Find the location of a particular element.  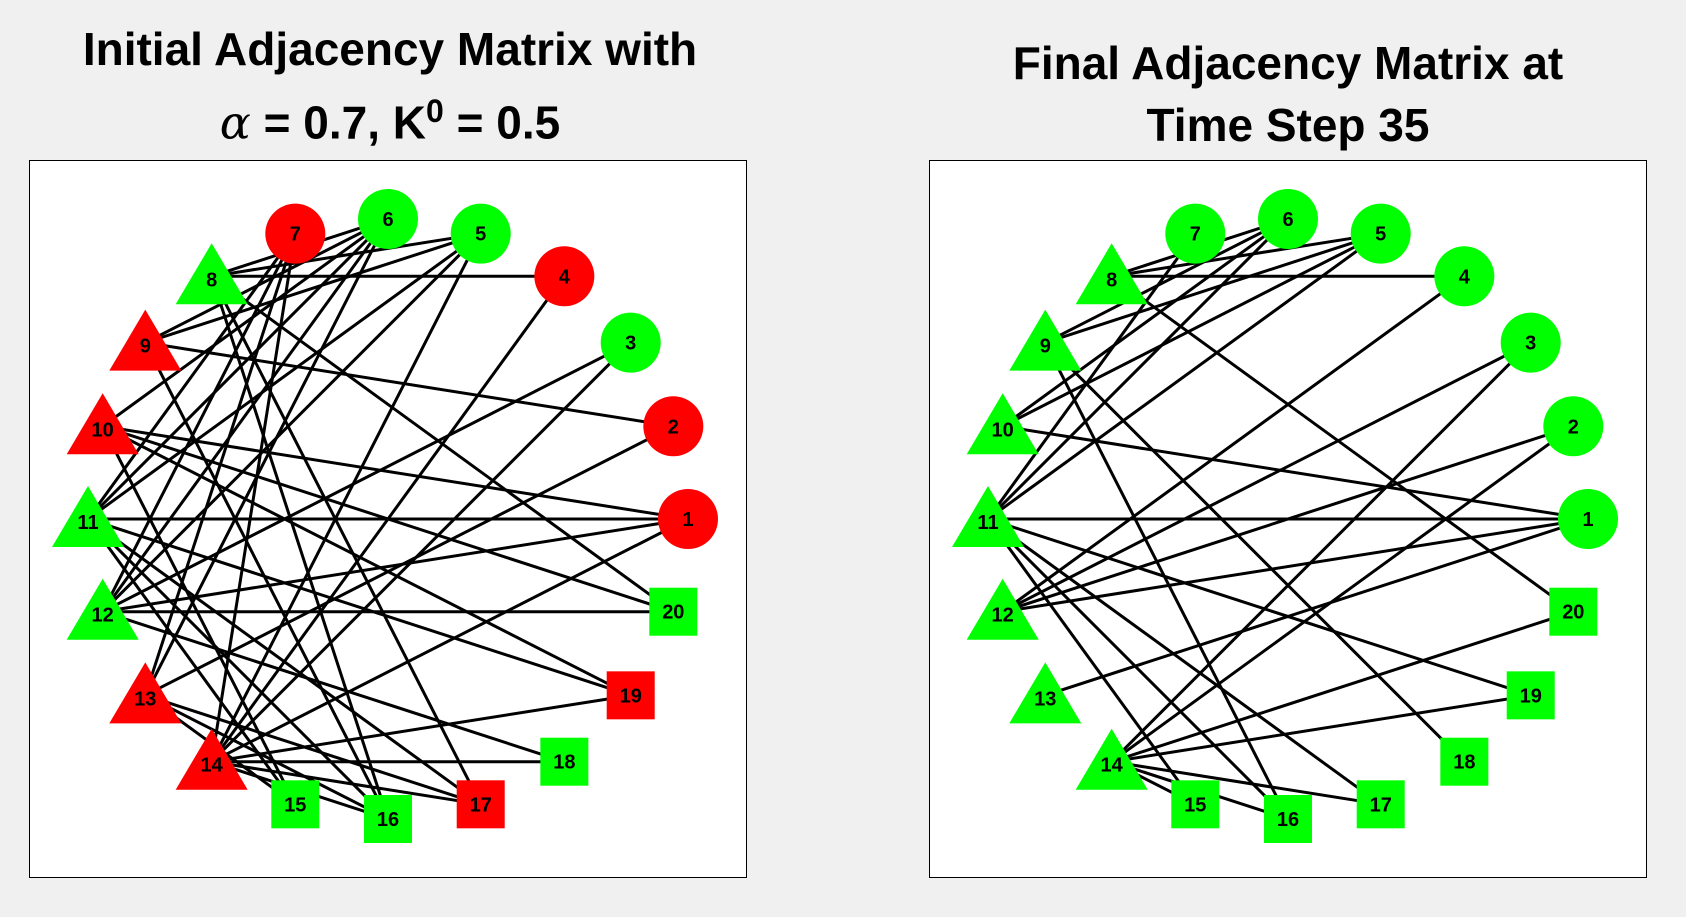

node-10-label: 10 is located at coordinates (103, 430).